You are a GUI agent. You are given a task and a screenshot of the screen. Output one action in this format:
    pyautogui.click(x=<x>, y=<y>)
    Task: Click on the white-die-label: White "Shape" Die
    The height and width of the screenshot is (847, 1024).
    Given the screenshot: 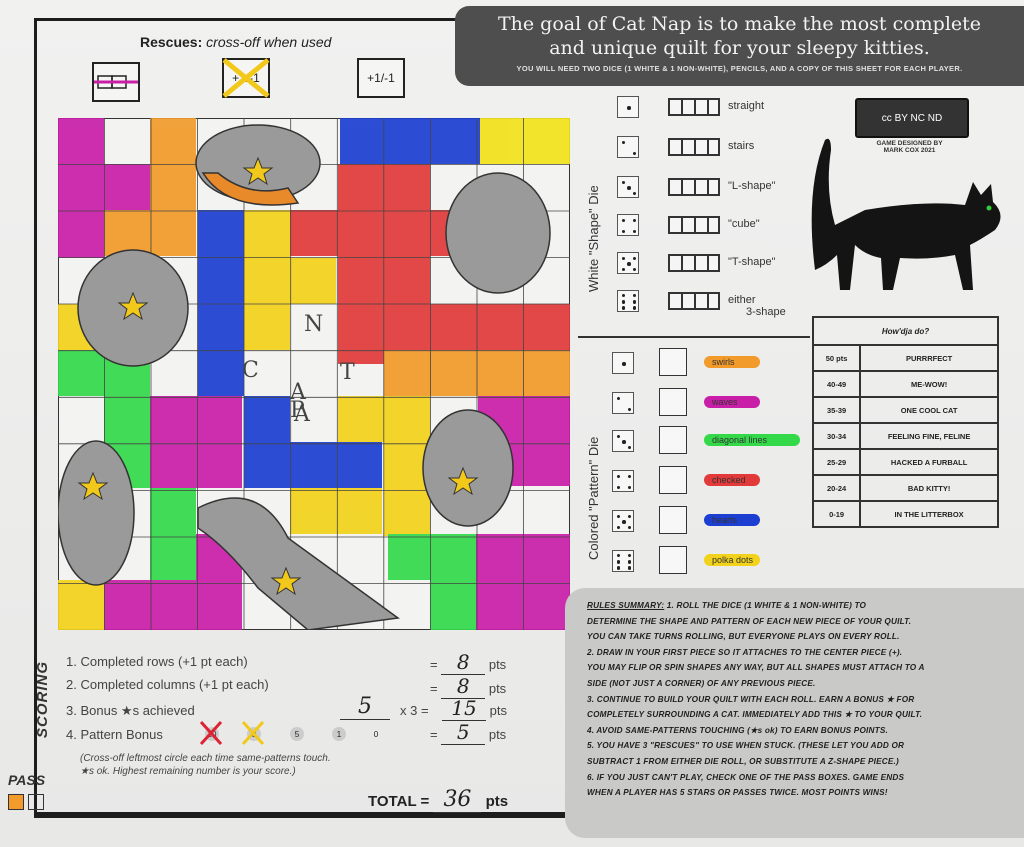 What is the action you would take?
    pyautogui.click(x=593, y=238)
    